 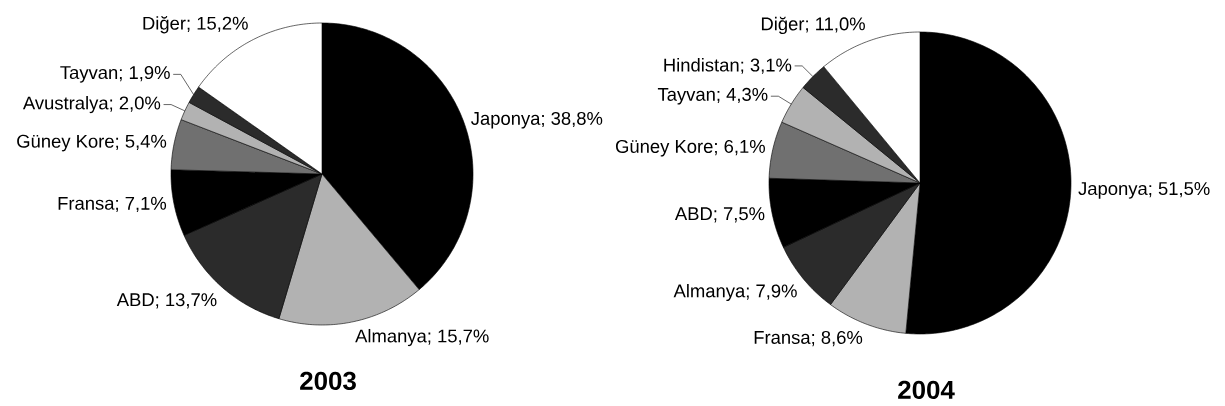 I want to click on slice-label: Fransa; 8,6%, so click(x=808, y=338).